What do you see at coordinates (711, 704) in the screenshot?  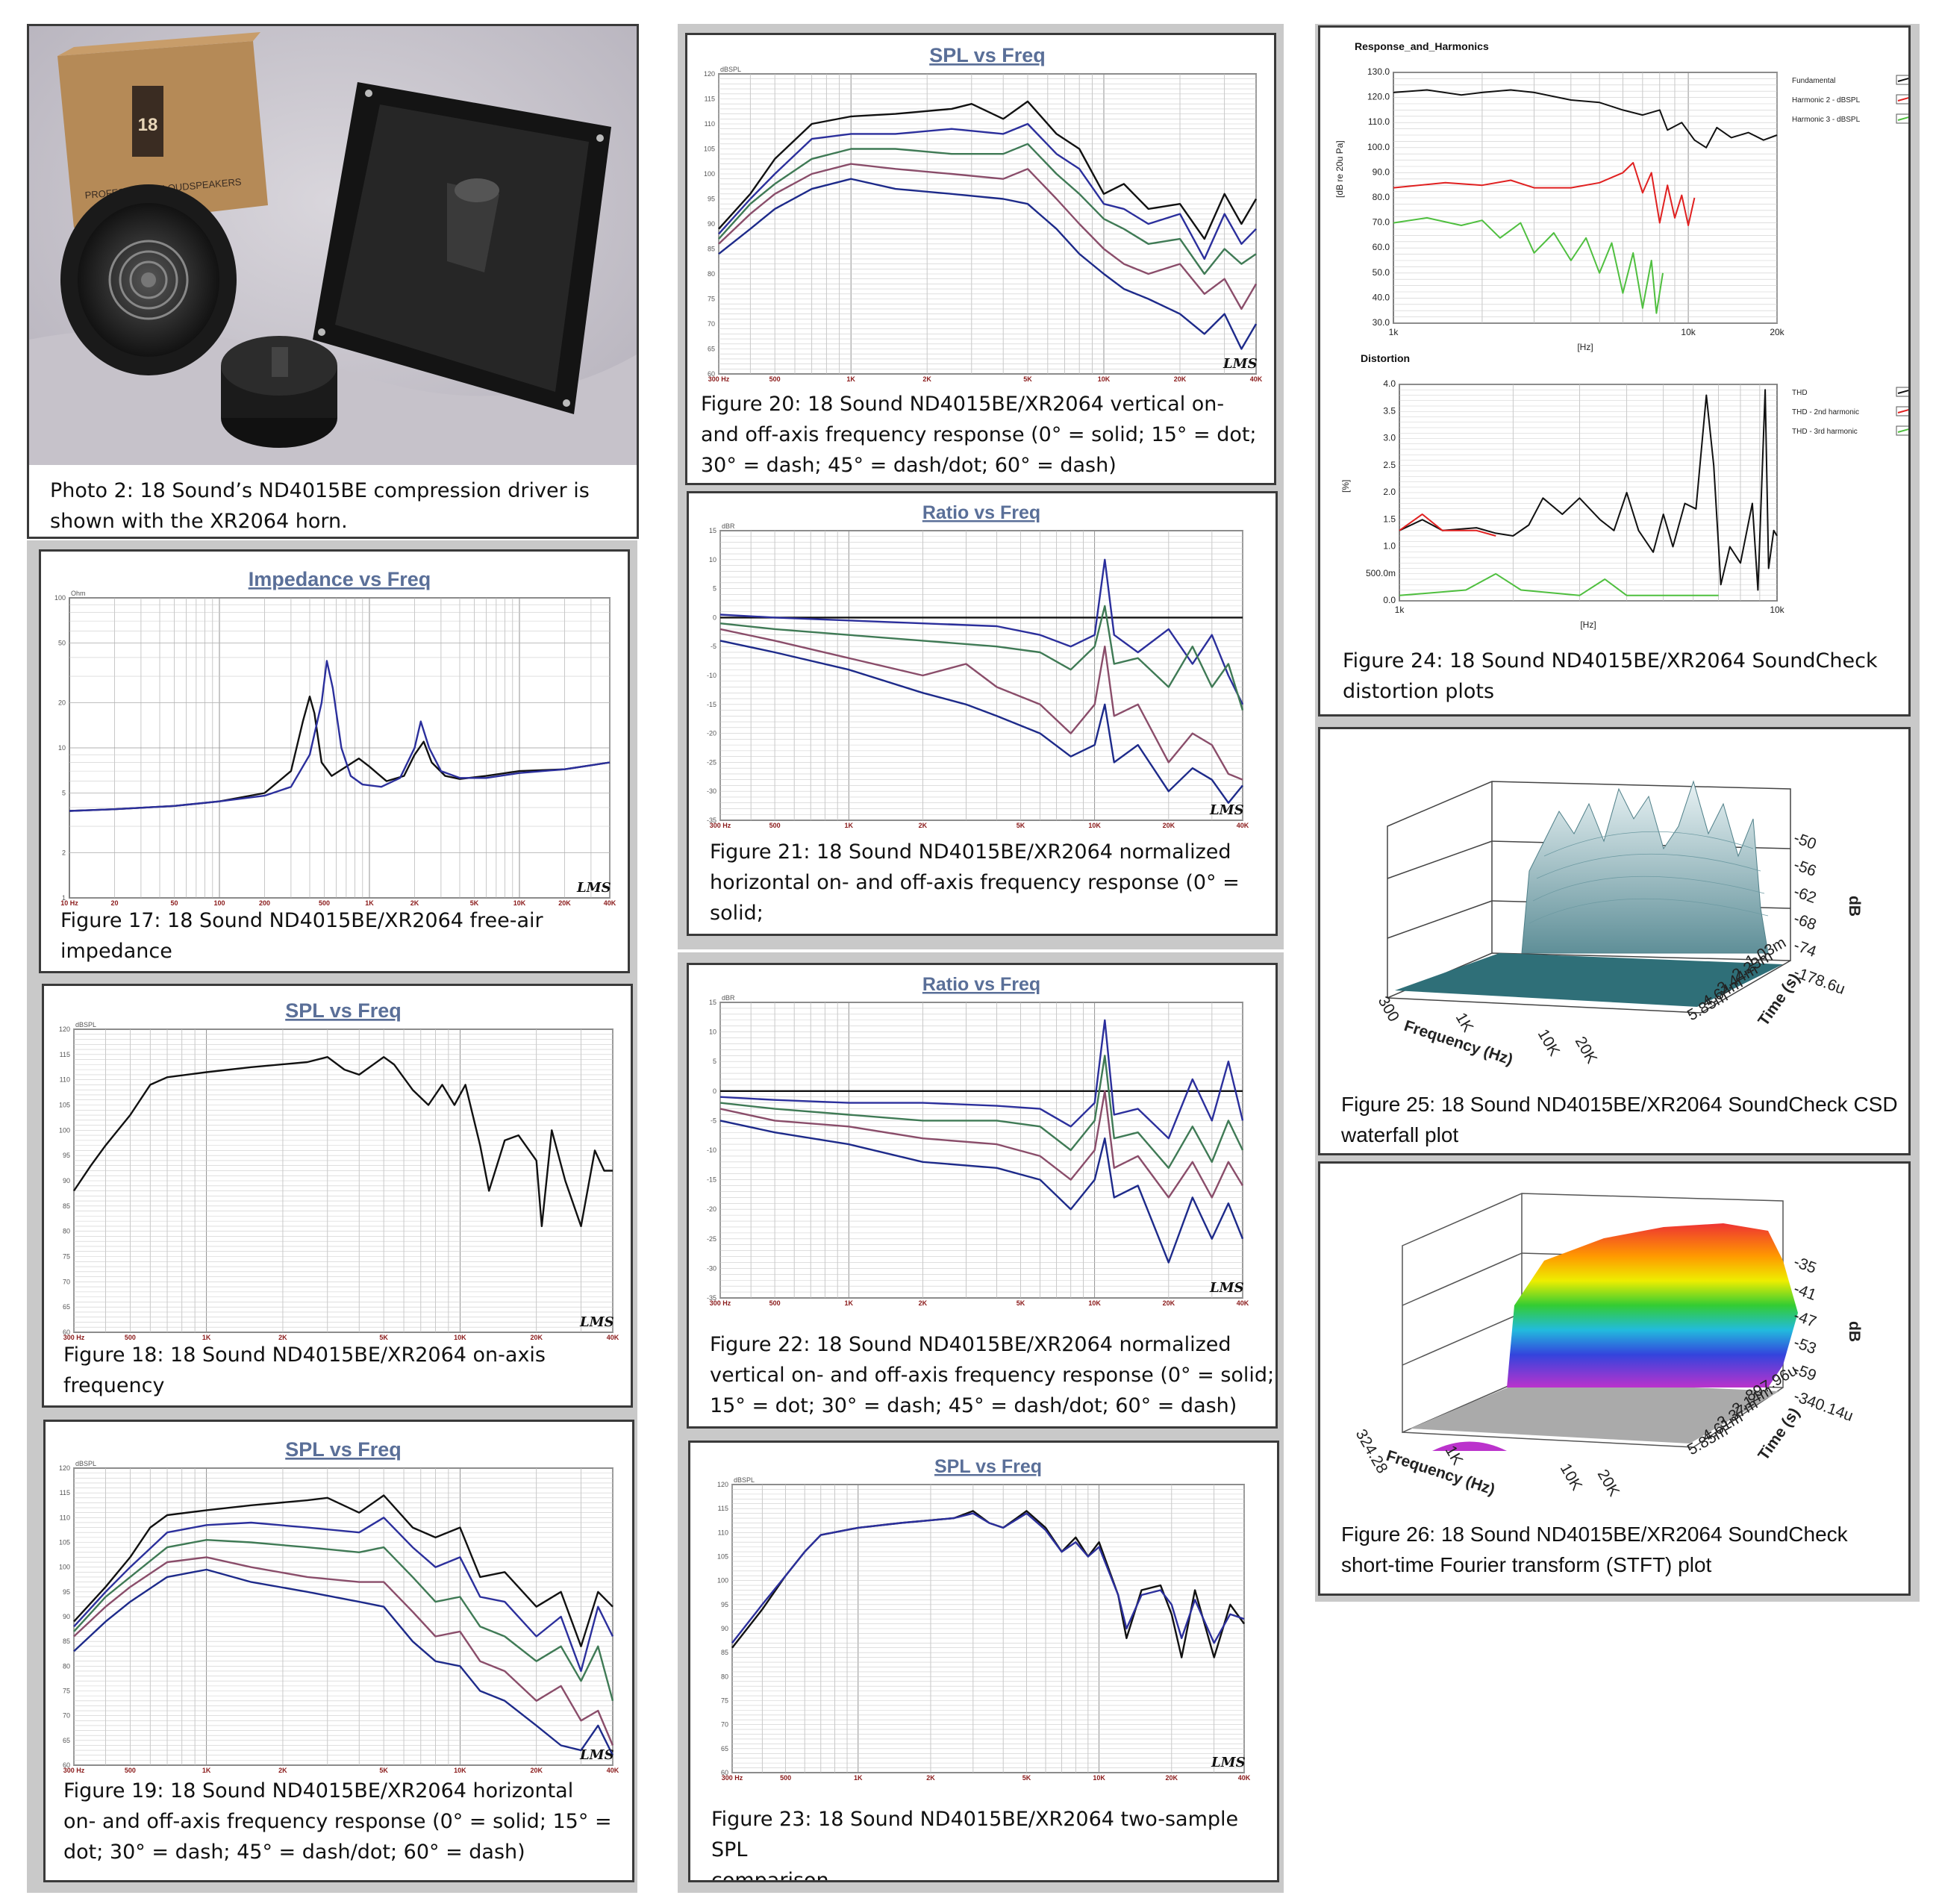 I see `y-tick-label: -15` at bounding box center [711, 704].